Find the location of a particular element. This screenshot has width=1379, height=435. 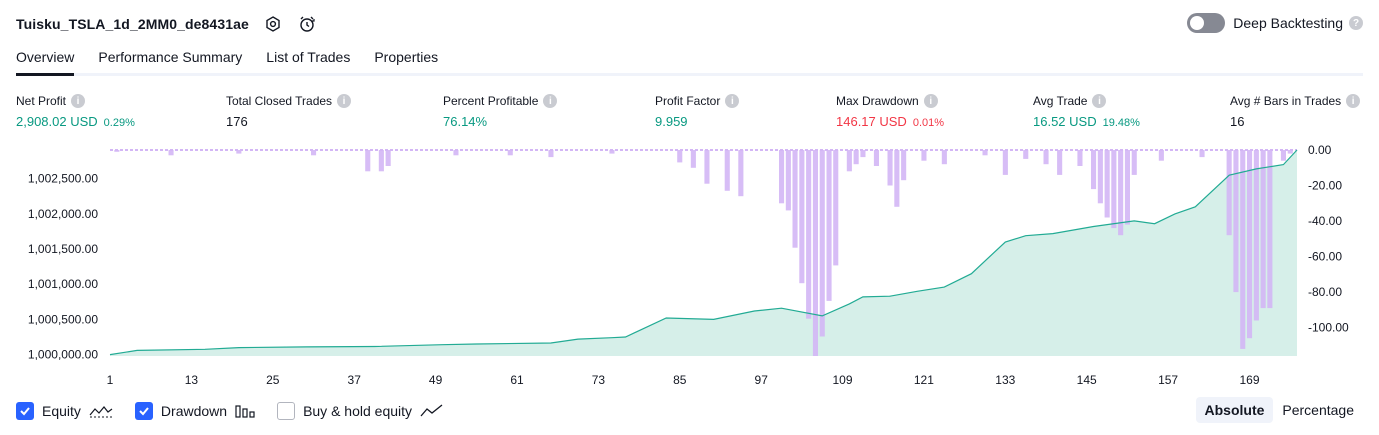

stat-label: Avg Trade is located at coordinates (1060, 101).